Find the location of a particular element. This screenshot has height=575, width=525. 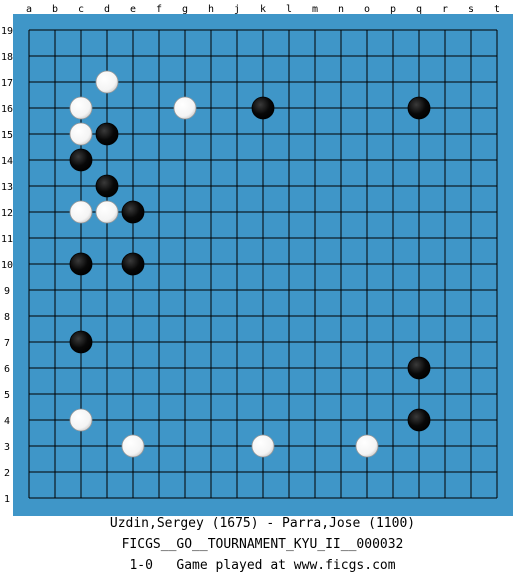

column-label: r is located at coordinates (445, 9).